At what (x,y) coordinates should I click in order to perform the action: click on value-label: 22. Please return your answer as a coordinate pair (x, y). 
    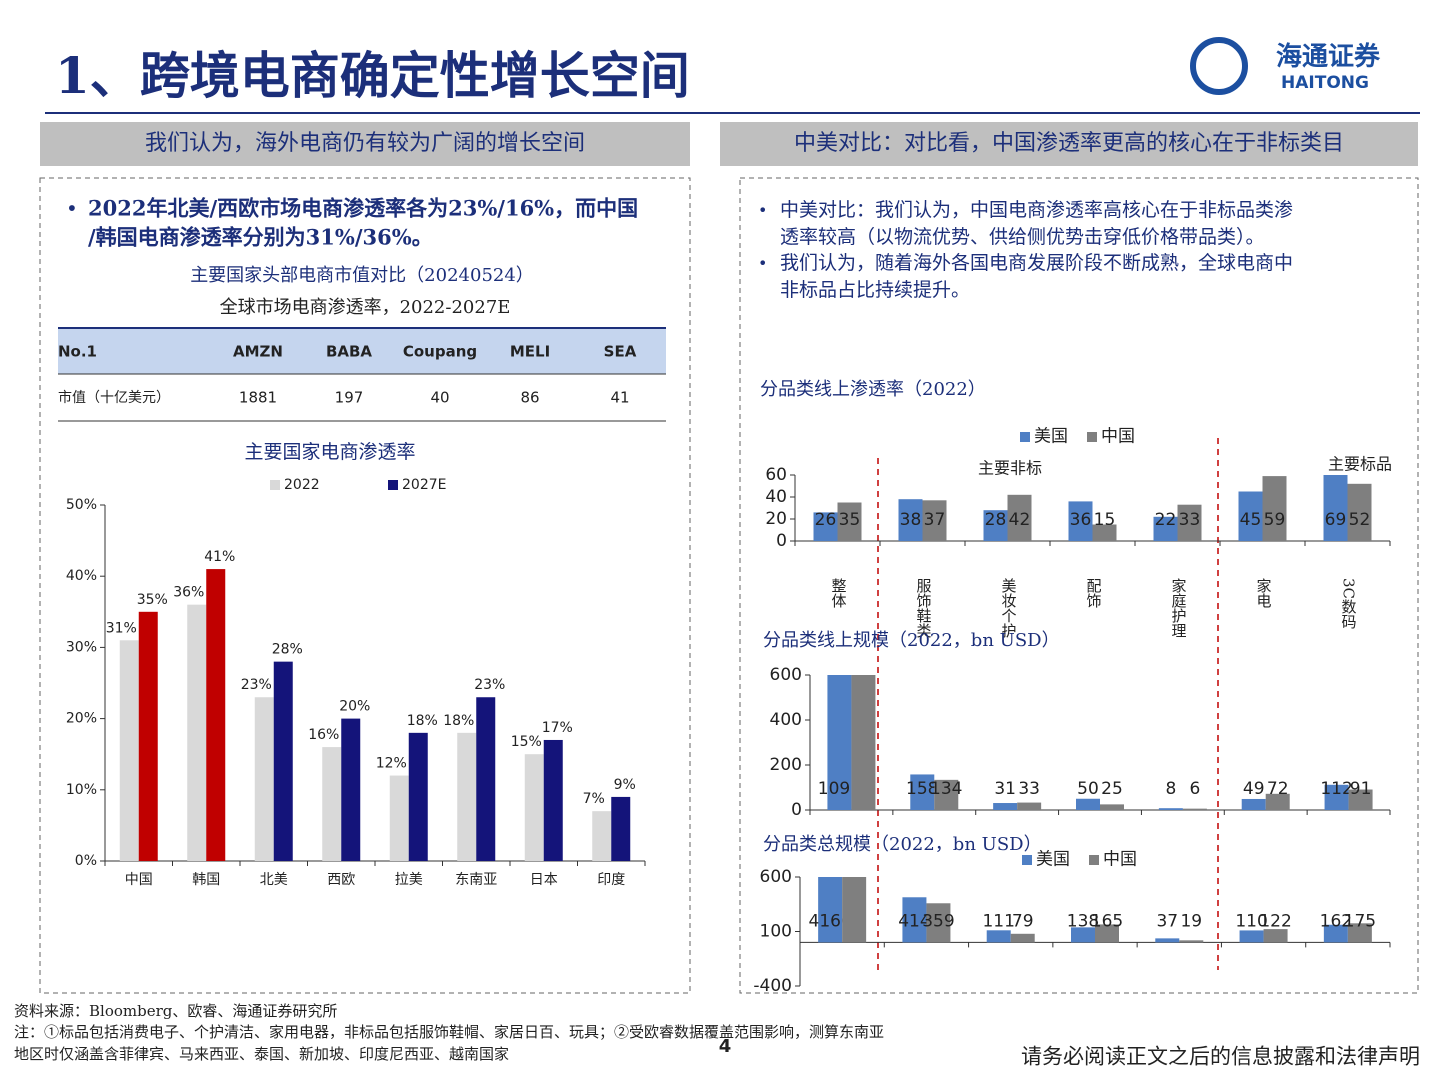
    Looking at the image, I should click on (1166, 520).